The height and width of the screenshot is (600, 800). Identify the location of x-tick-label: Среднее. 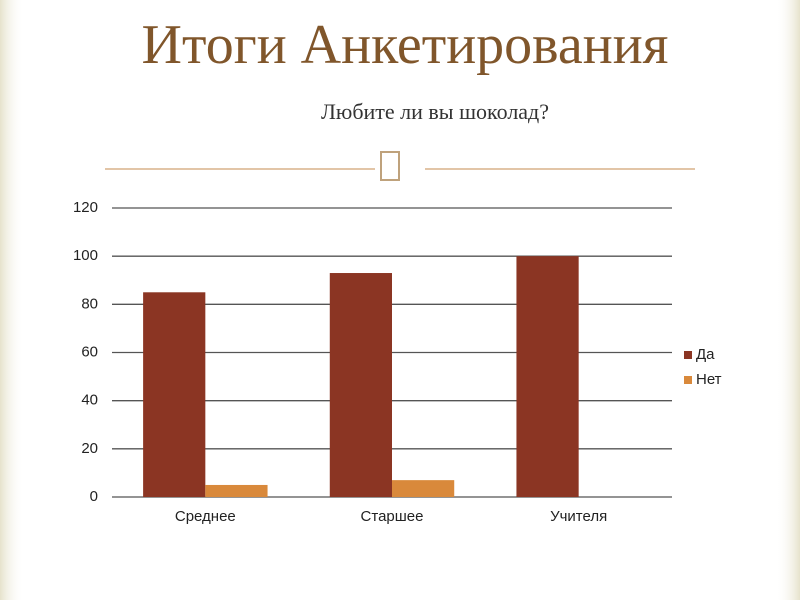
(205, 516).